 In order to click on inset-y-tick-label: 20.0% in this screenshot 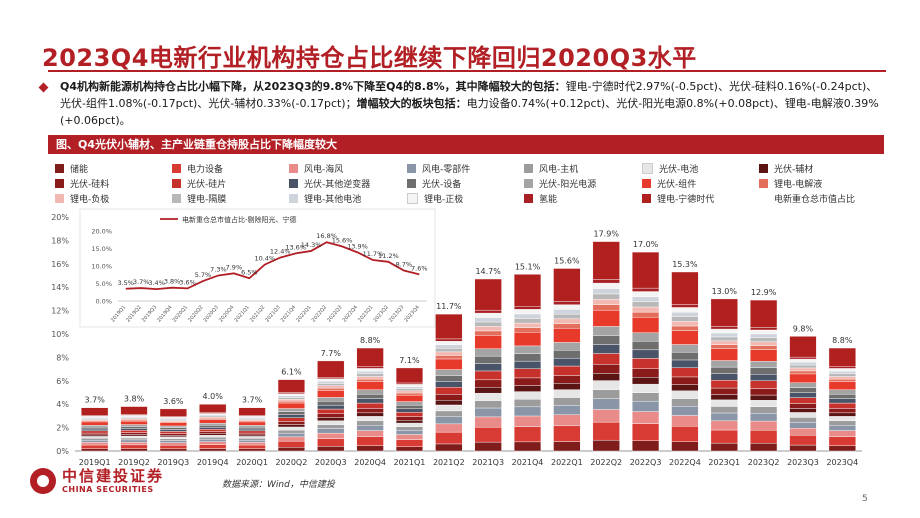, I will do `click(101, 232)`.